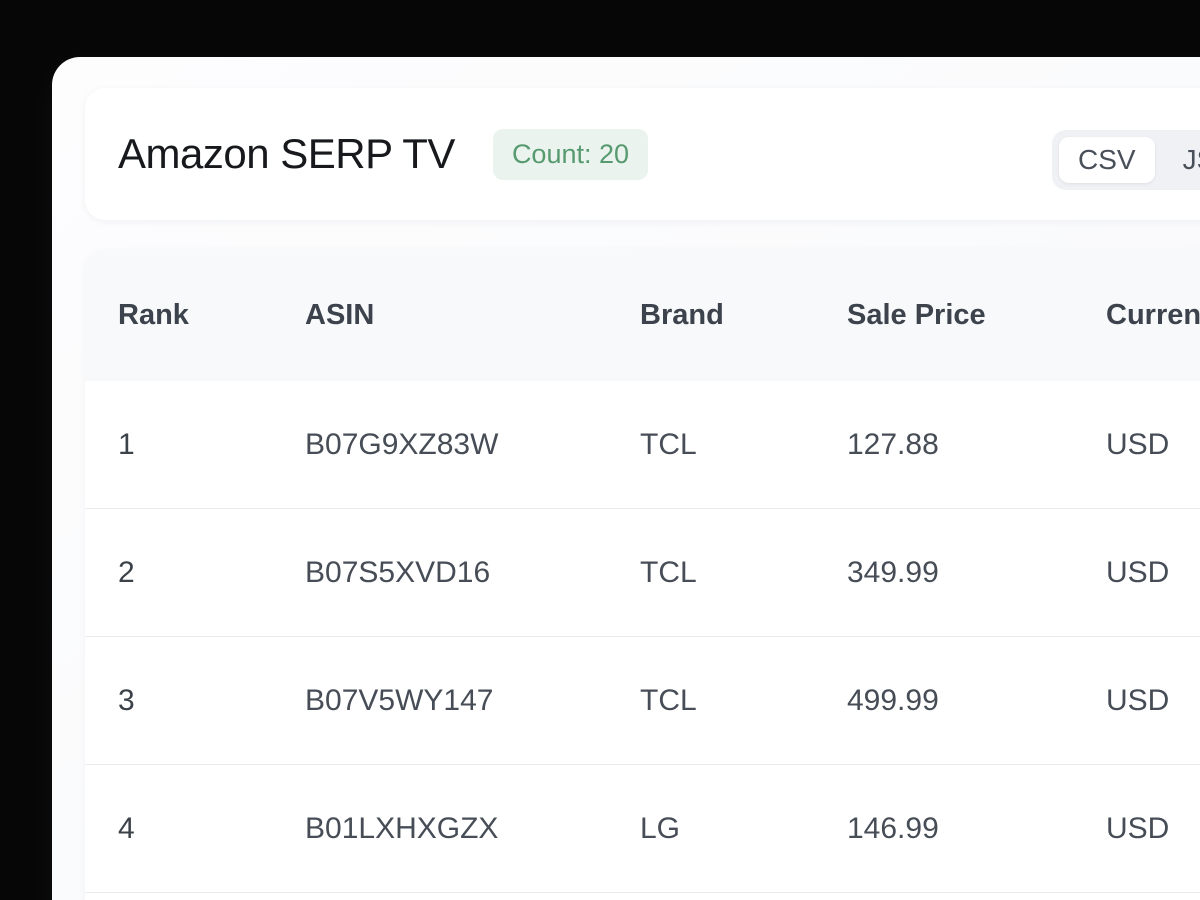 This screenshot has width=1200, height=900. What do you see at coordinates (126, 828) in the screenshot?
I see `cell-rank: 4` at bounding box center [126, 828].